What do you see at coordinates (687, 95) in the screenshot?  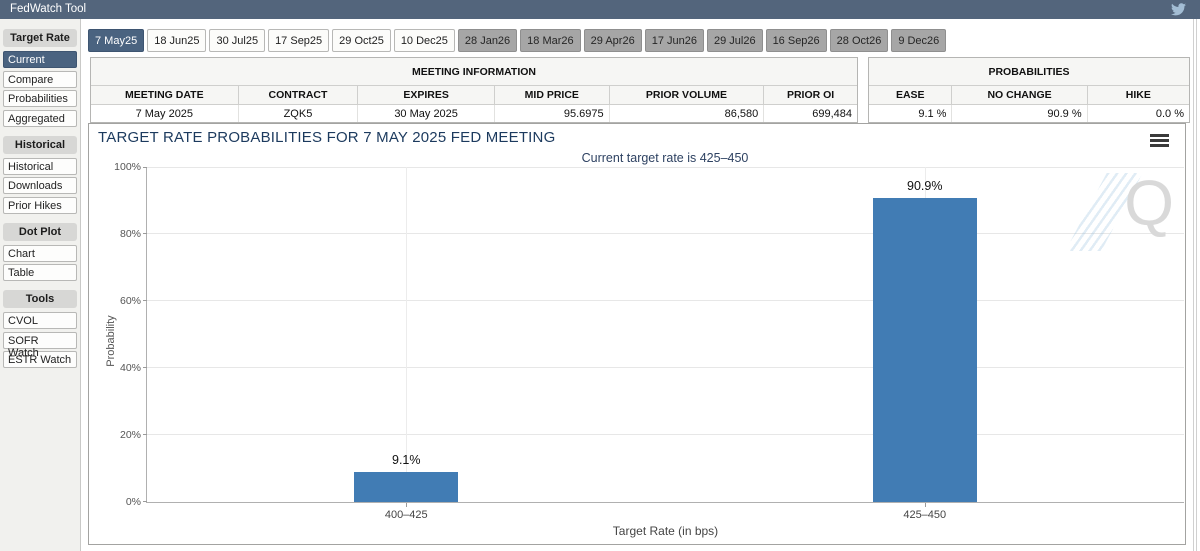 I see `col-prior-volume: PRIOR VOLUME` at bounding box center [687, 95].